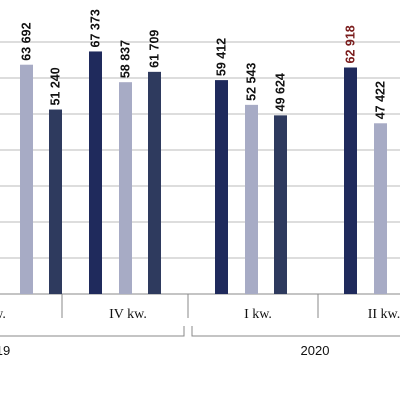 This screenshot has height=400, width=400. I want to click on data-label: 59 412, so click(222, 57).